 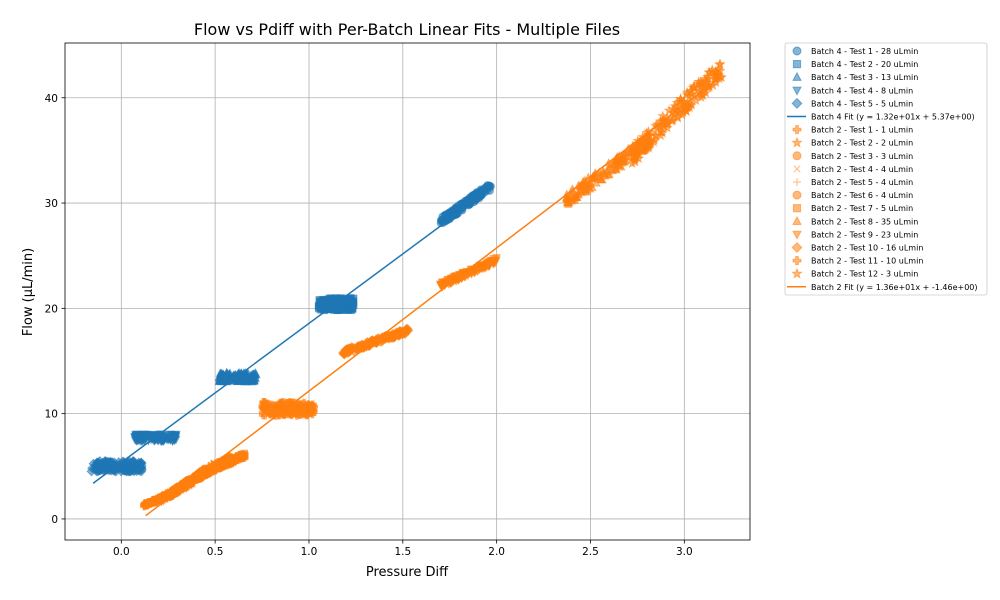 I want to click on legend-item: Batch 2 - Test 3 - 3 uLmin, so click(x=852, y=156).